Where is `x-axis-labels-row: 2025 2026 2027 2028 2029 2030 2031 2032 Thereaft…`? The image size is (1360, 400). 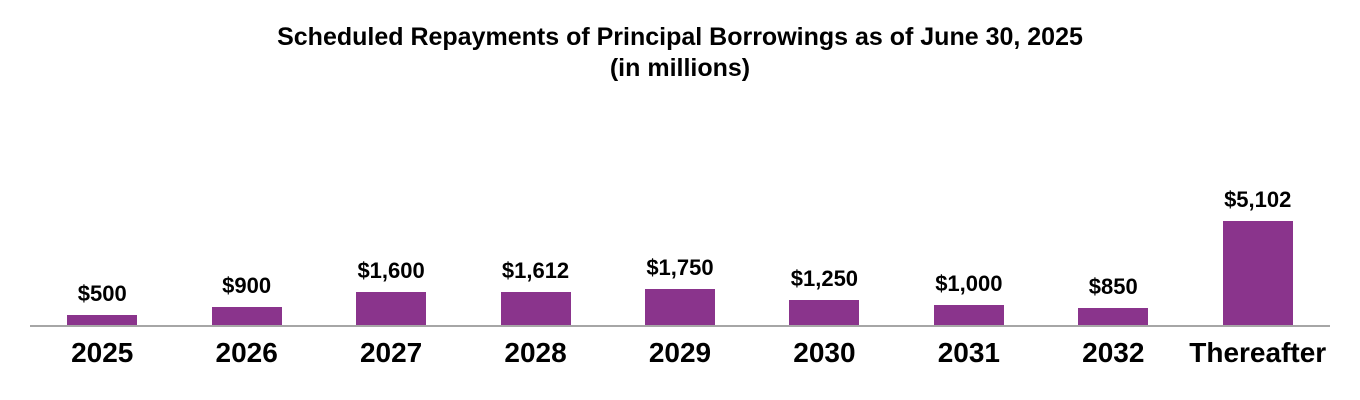
x-axis-labels-row: 2025 2026 2027 2028 2029 2030 2031 2032 Thereaft… is located at coordinates (680, 353).